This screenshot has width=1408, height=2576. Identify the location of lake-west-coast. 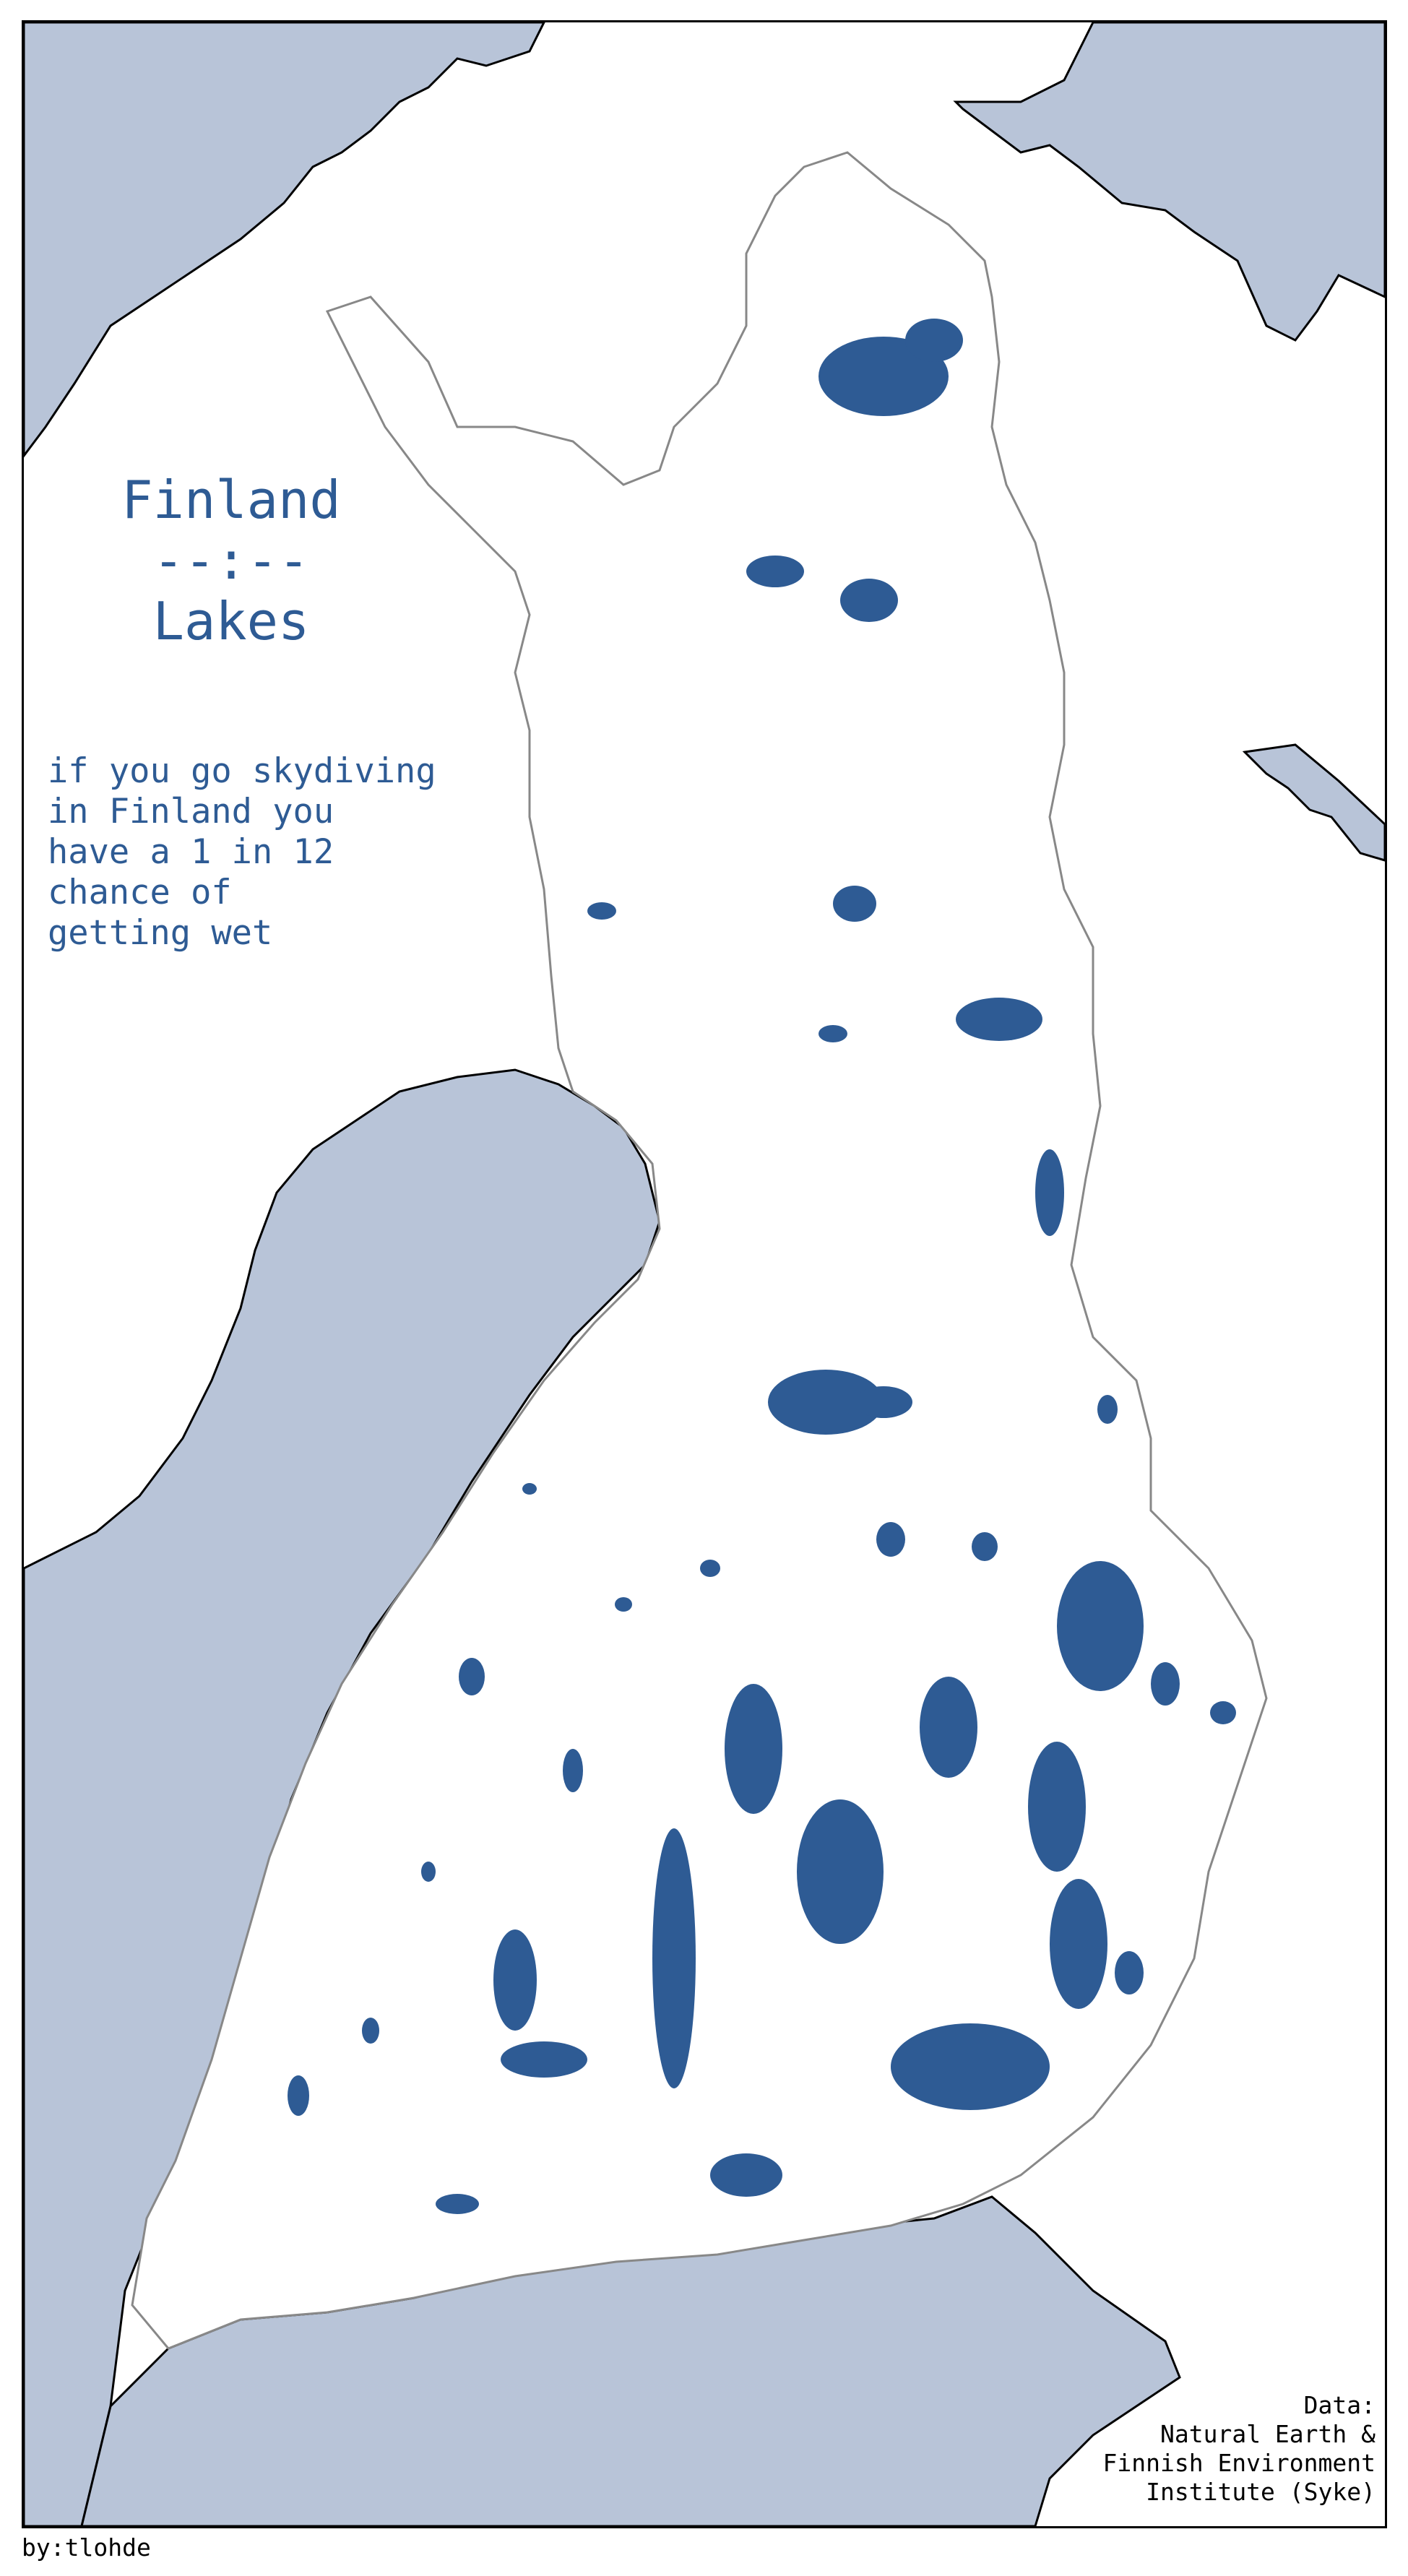
(298, 2095).